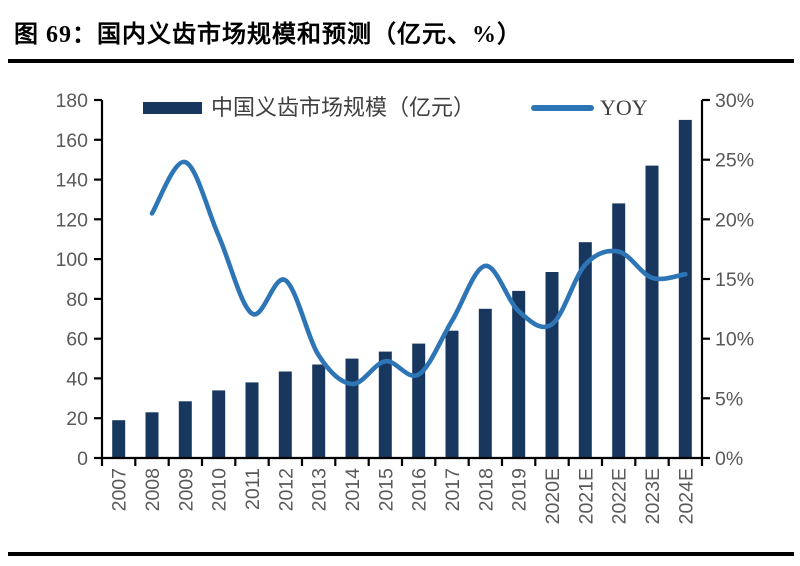 This screenshot has height=566, width=800. I want to click on bar-series-label: 中国义齿市场规模（亿元）, so click(343, 107).